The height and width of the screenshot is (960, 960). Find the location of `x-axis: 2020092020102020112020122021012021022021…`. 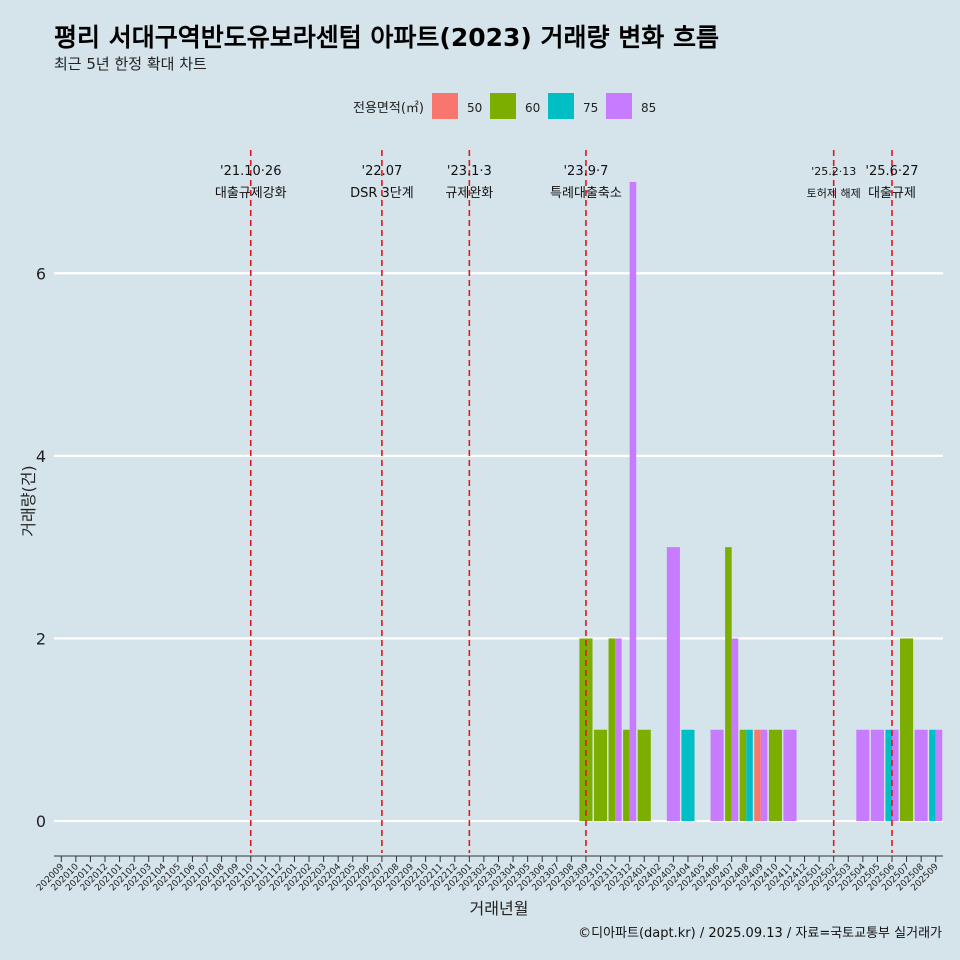

x-axis: 2020092020102020112020122021012021022021… is located at coordinates (489, 874).